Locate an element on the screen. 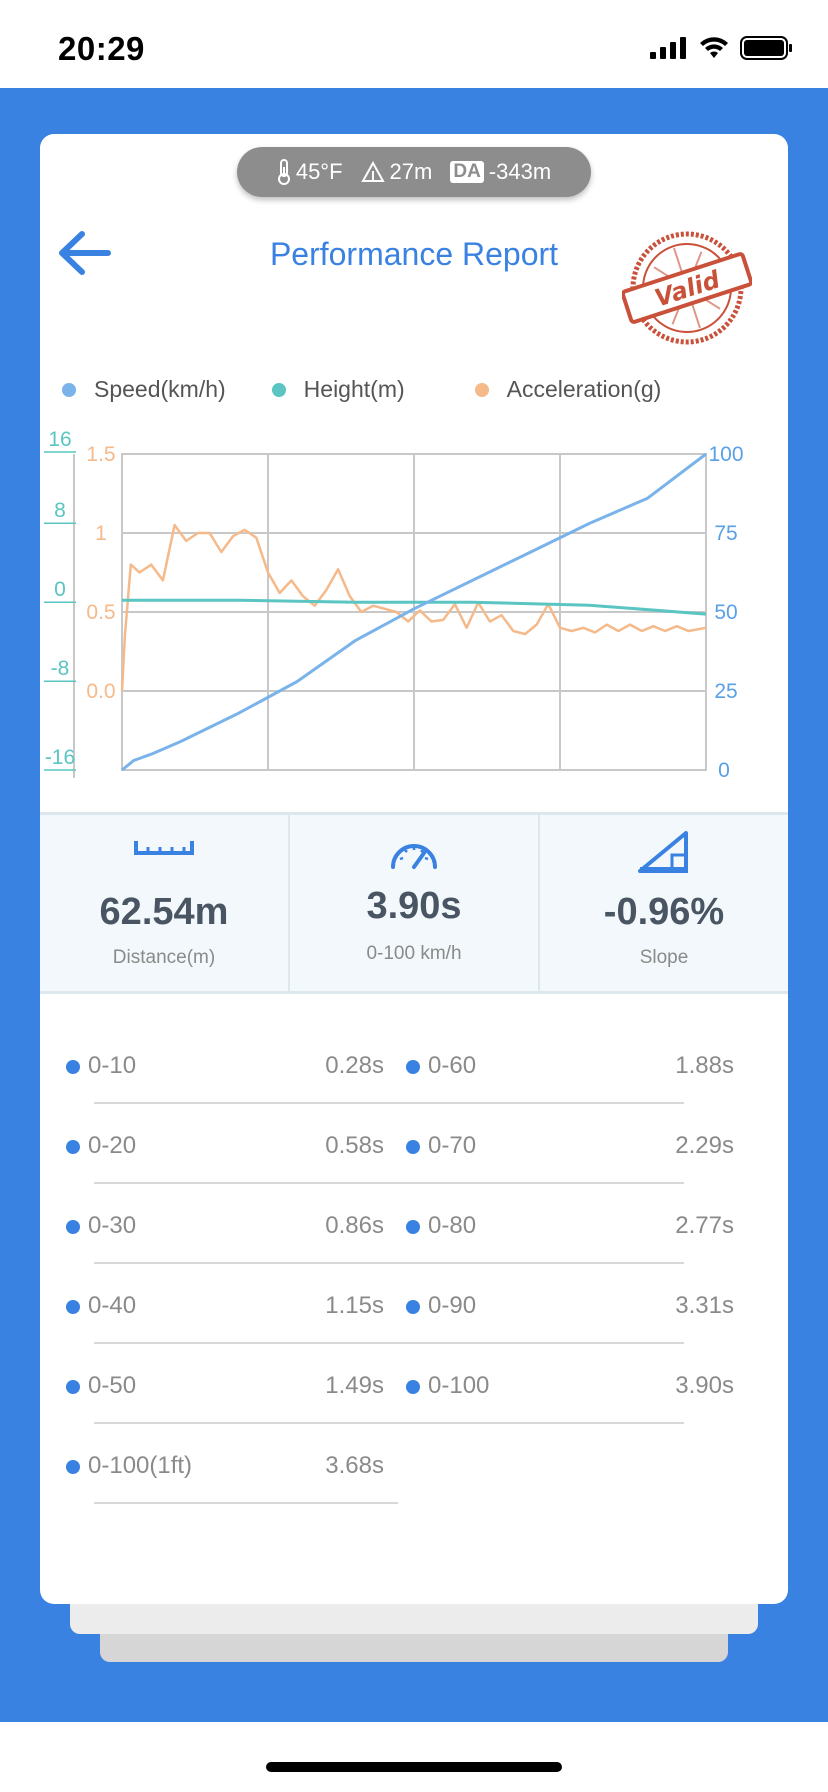 This screenshot has height=1792, width=828. acceleration-tick-label: 1 is located at coordinates (101, 533).